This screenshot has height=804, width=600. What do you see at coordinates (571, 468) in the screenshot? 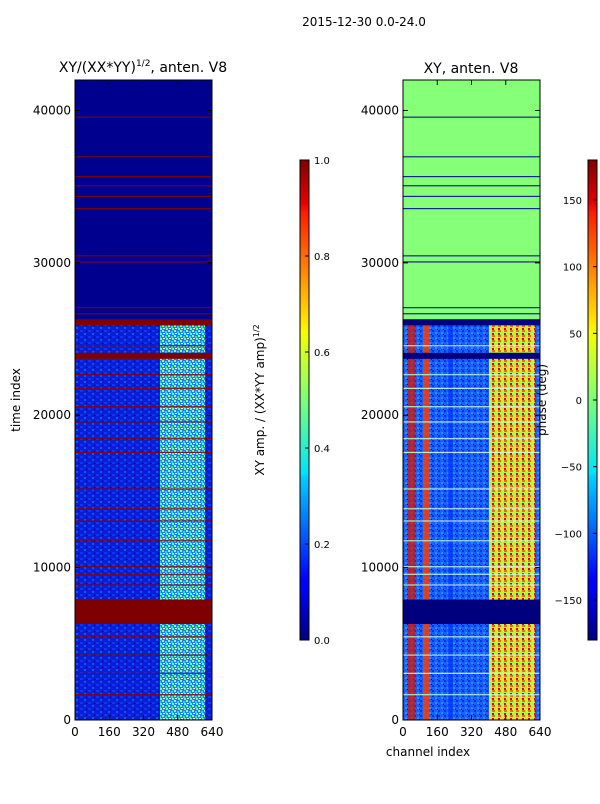
I see `colorbar-tick-label: −50` at bounding box center [571, 468].